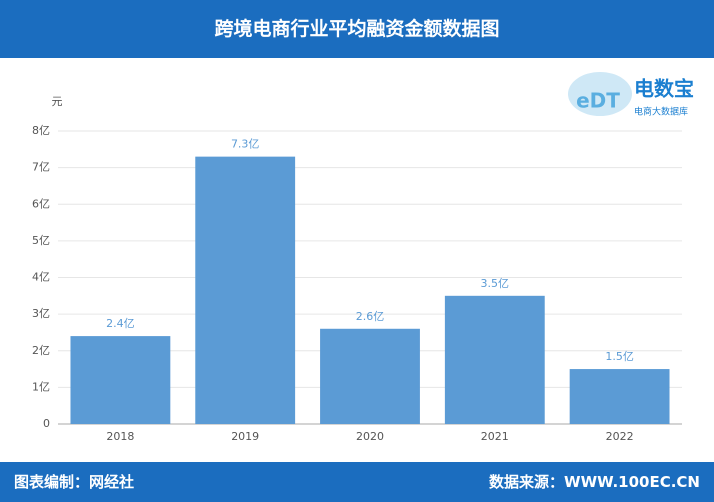 This screenshot has width=714, height=502. What do you see at coordinates (41, 350) in the screenshot?
I see `y-tick-label: 2亿` at bounding box center [41, 350].